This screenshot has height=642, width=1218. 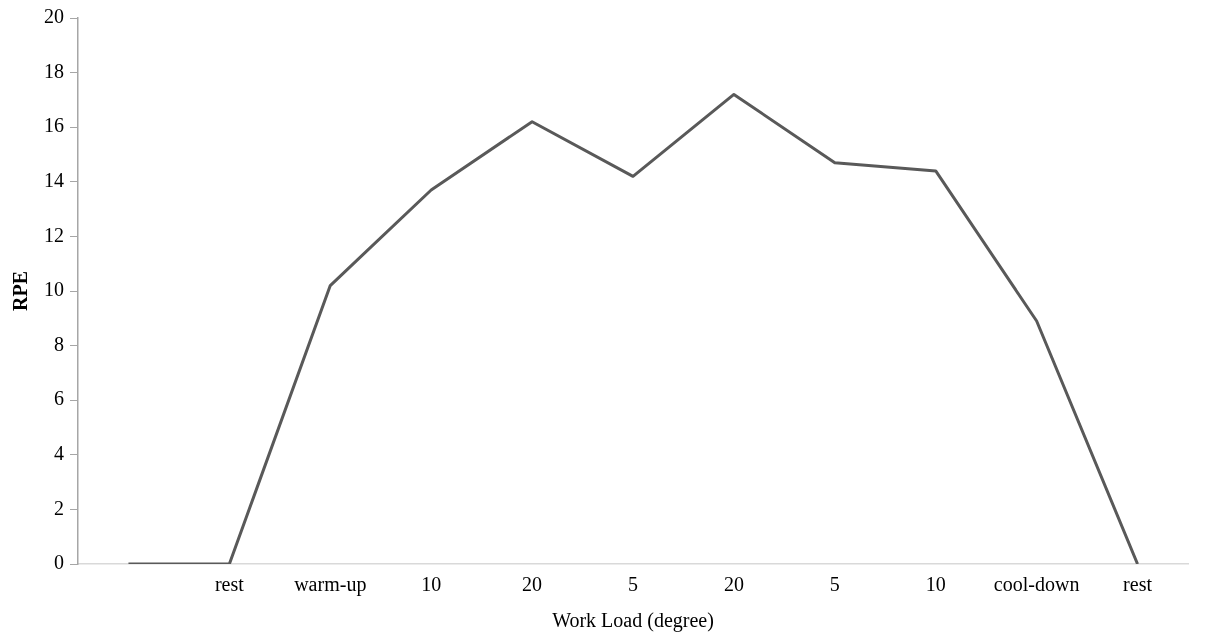 What do you see at coordinates (1036, 584) in the screenshot?
I see `x-tick-label: cool-down` at bounding box center [1036, 584].